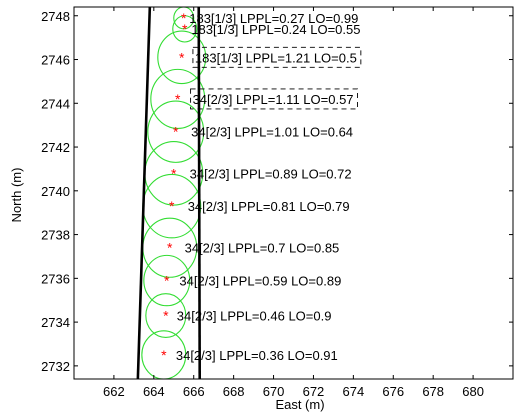 Image resolution: width=526 pixels, height=414 pixels. I want to click on y-tick-label: 2736, so click(55, 278).